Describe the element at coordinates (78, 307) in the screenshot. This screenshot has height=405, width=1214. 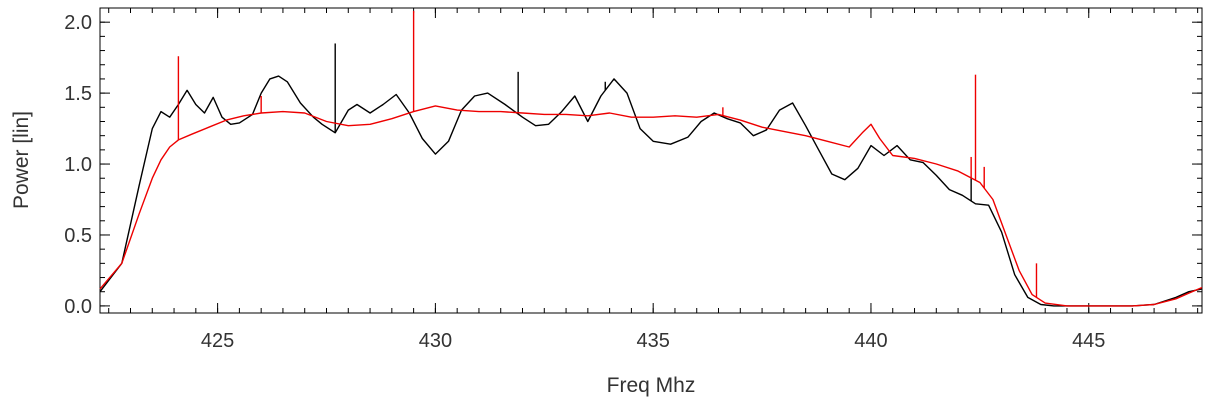
I see `y-tick-label: 0.0` at that location.